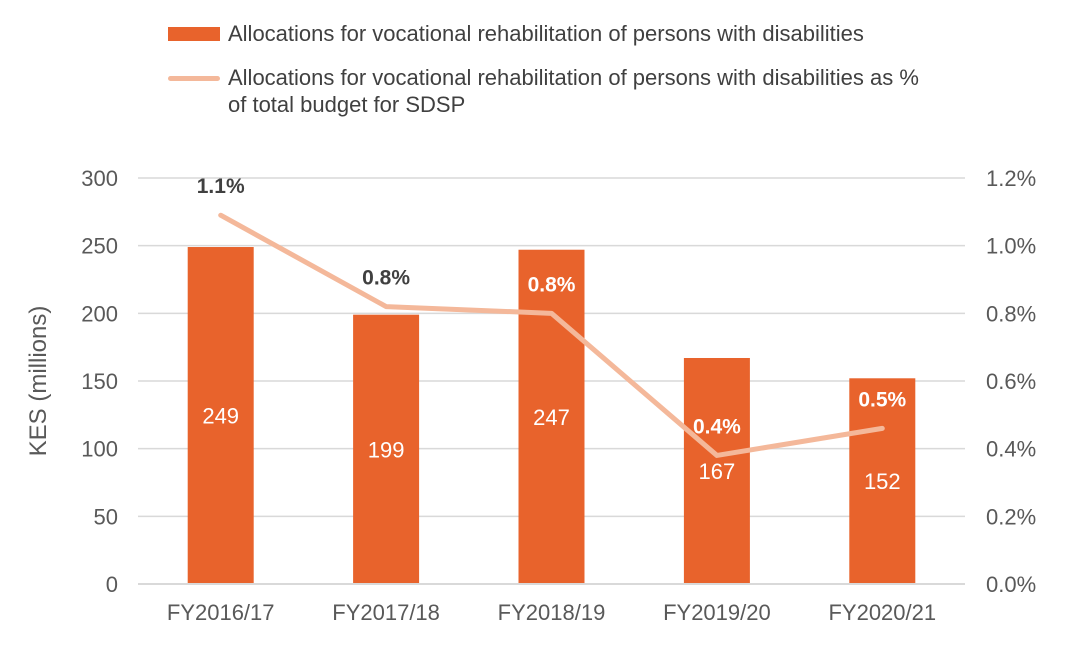 The height and width of the screenshot is (652, 1083). I want to click on bar-value-label: 167, so click(717, 471).